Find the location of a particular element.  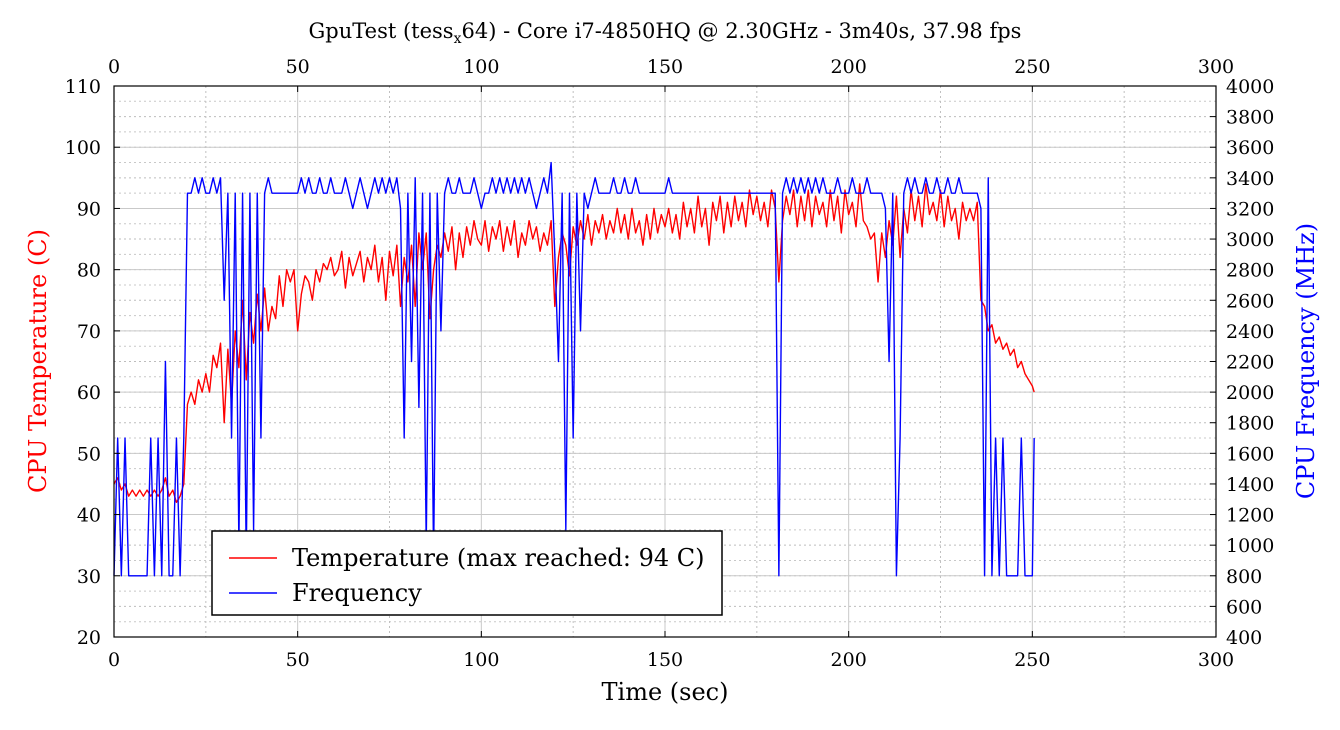

x-tick-label: 300 is located at coordinates (1216, 660).